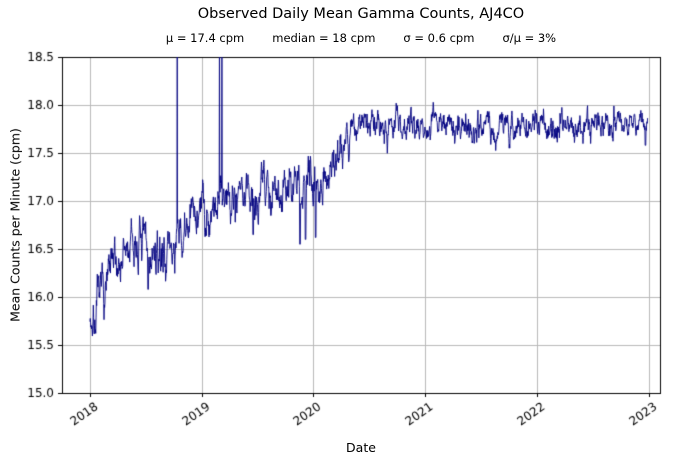 The height and width of the screenshot is (466, 692). Describe the element at coordinates (439, 38) in the screenshot. I see `stat-sigma: σ = 0.6 cpm` at that location.